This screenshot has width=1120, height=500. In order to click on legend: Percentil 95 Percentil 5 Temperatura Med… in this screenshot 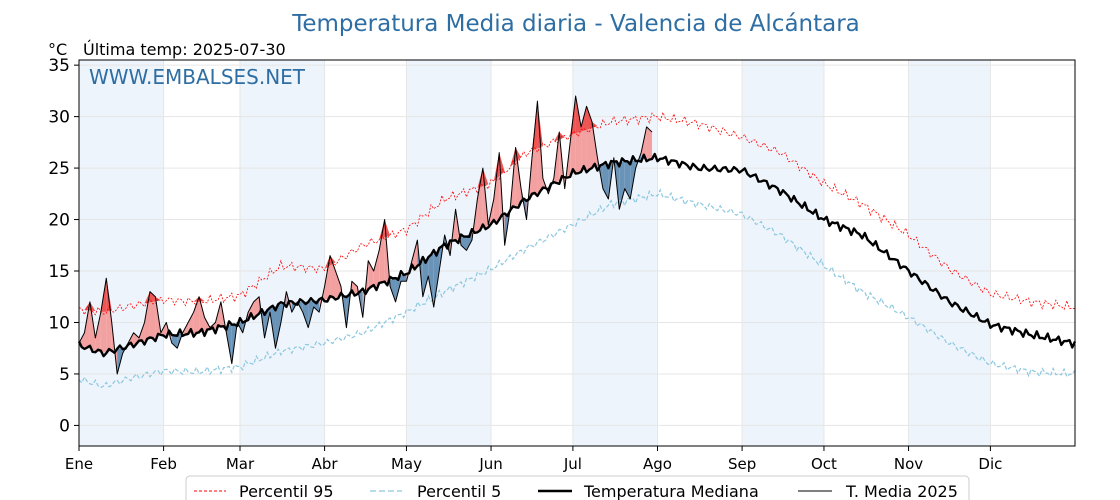, I will do `click(577, 487)`.